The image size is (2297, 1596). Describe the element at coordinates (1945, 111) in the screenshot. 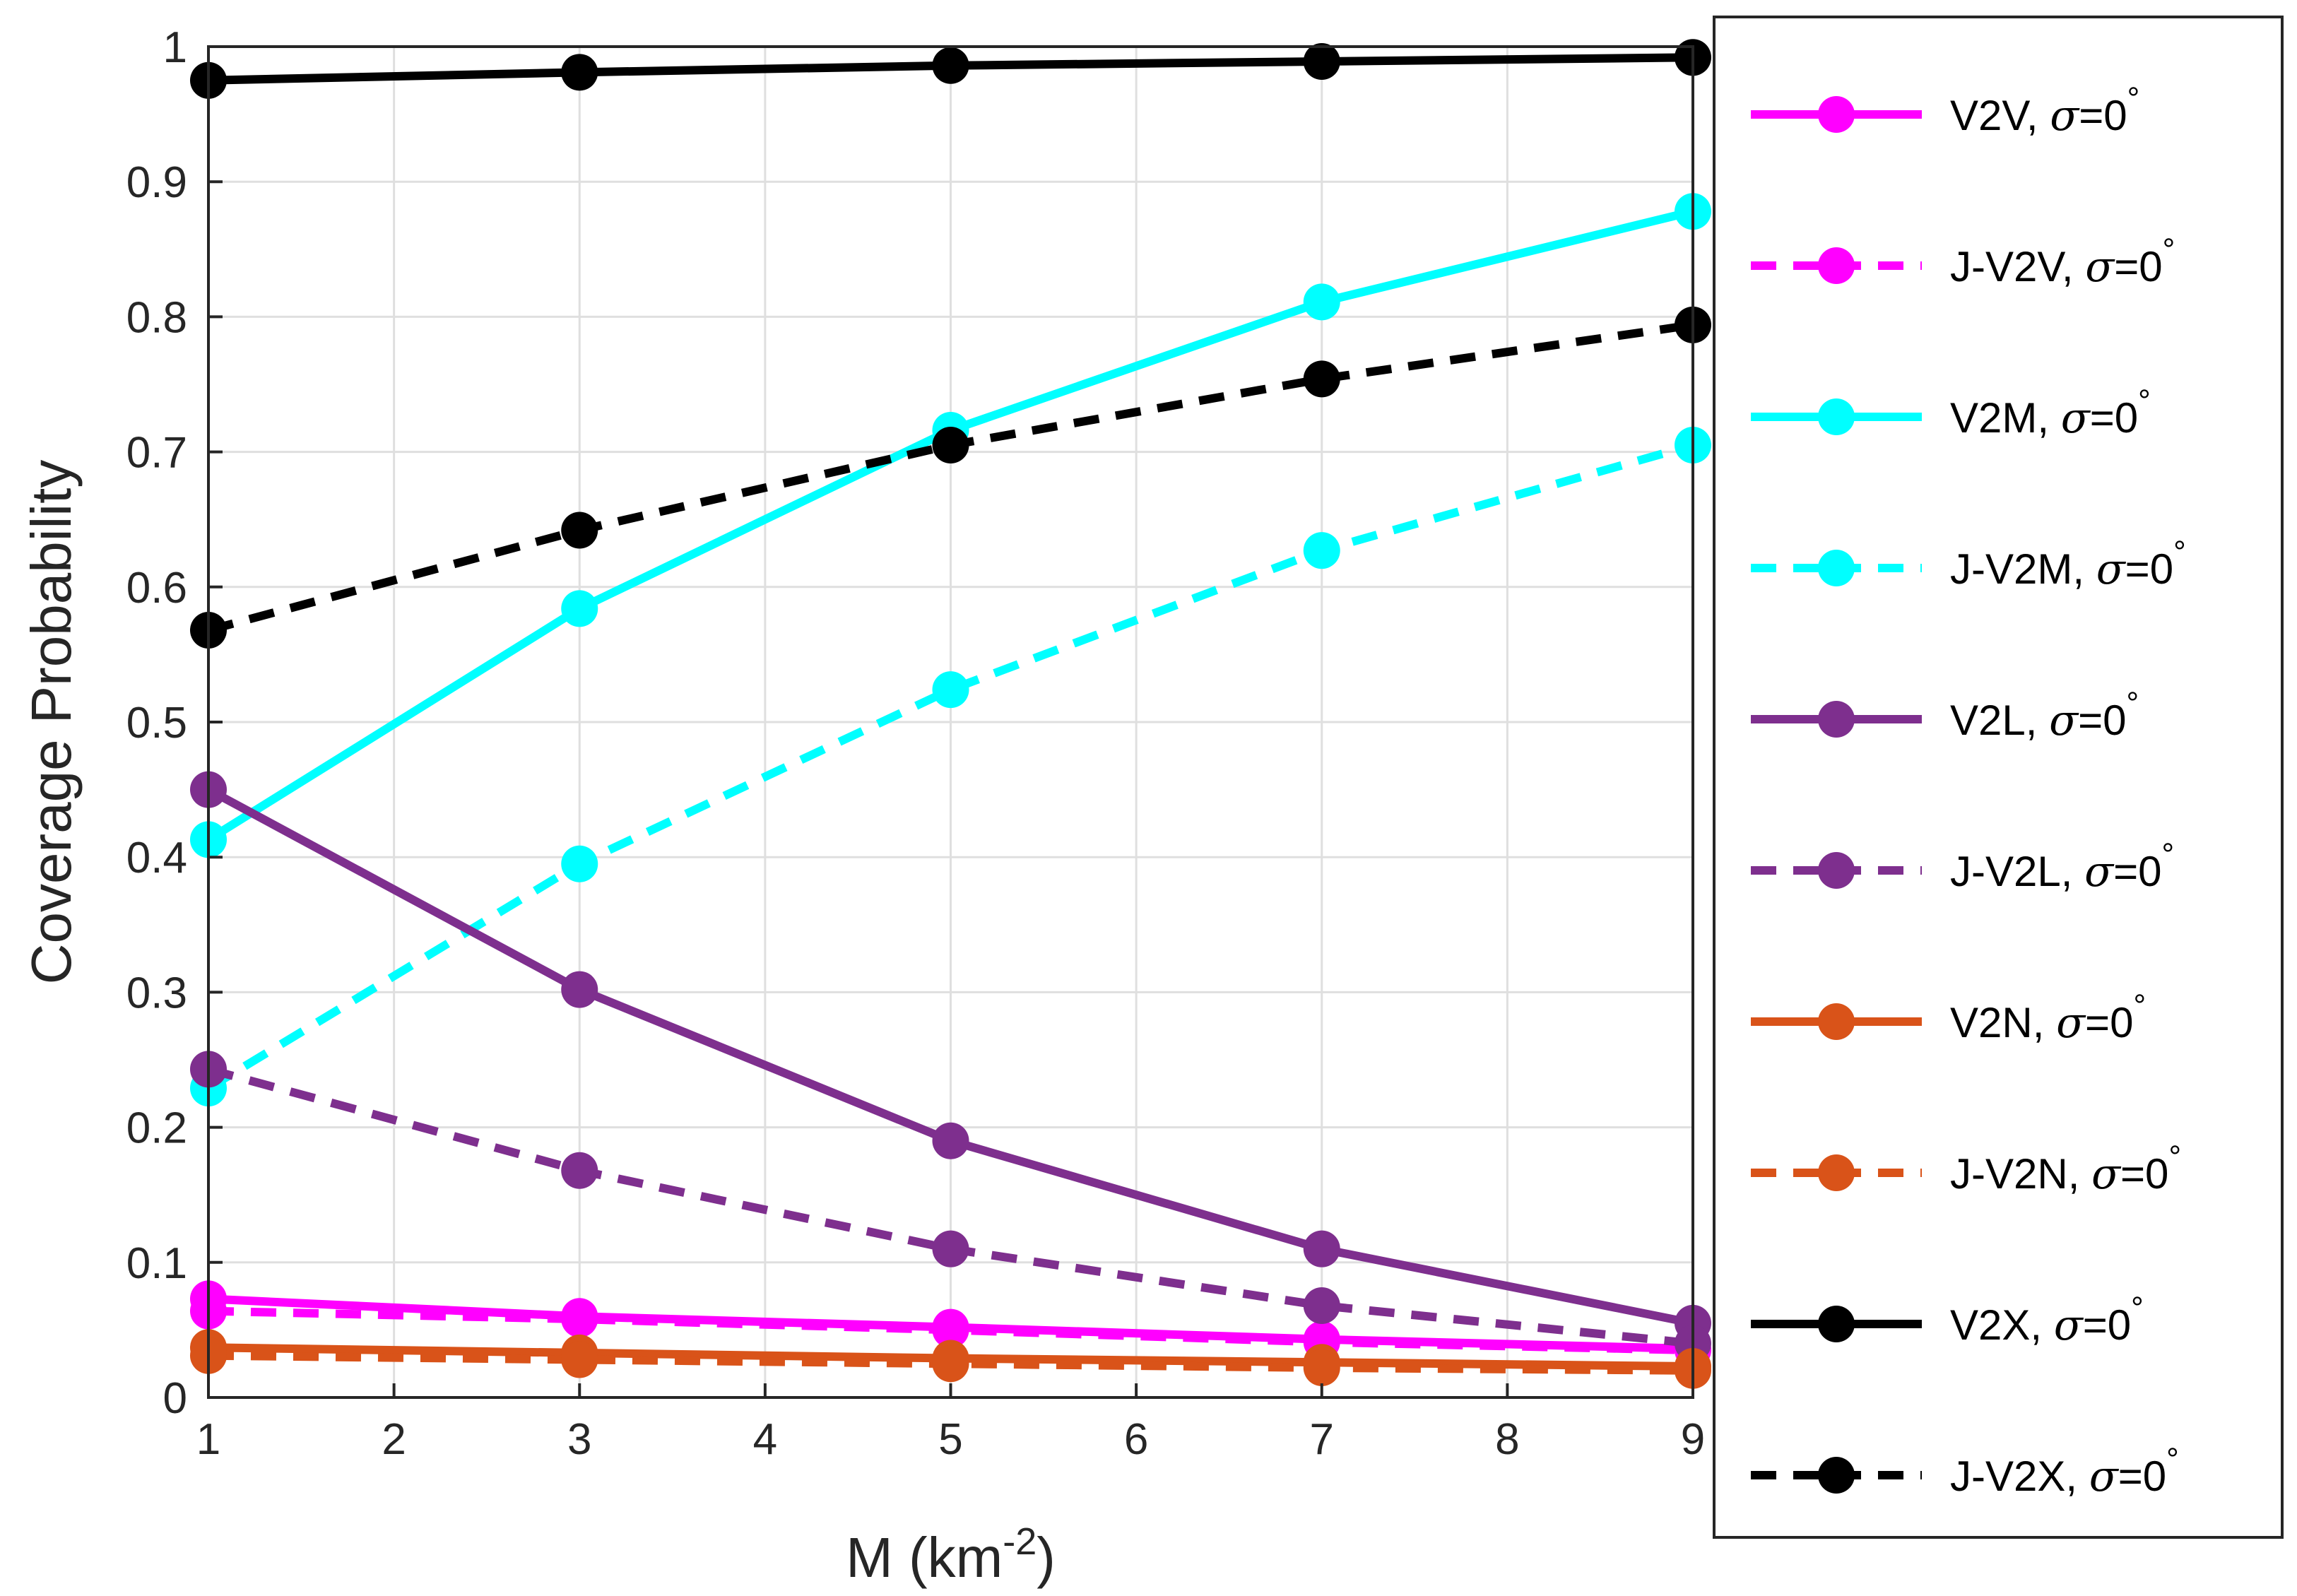

I see `legend-entry: V2V, σ=0°` at that location.